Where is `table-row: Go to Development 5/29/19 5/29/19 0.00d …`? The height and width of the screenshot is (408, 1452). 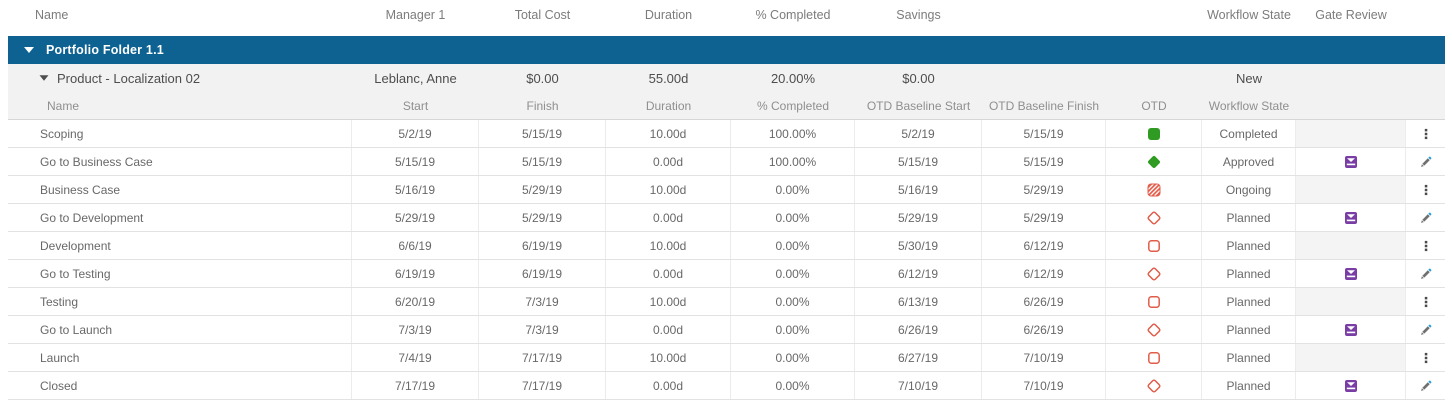
table-row: Go to Development 5/29/19 5/29/19 0.00d … is located at coordinates (726, 218).